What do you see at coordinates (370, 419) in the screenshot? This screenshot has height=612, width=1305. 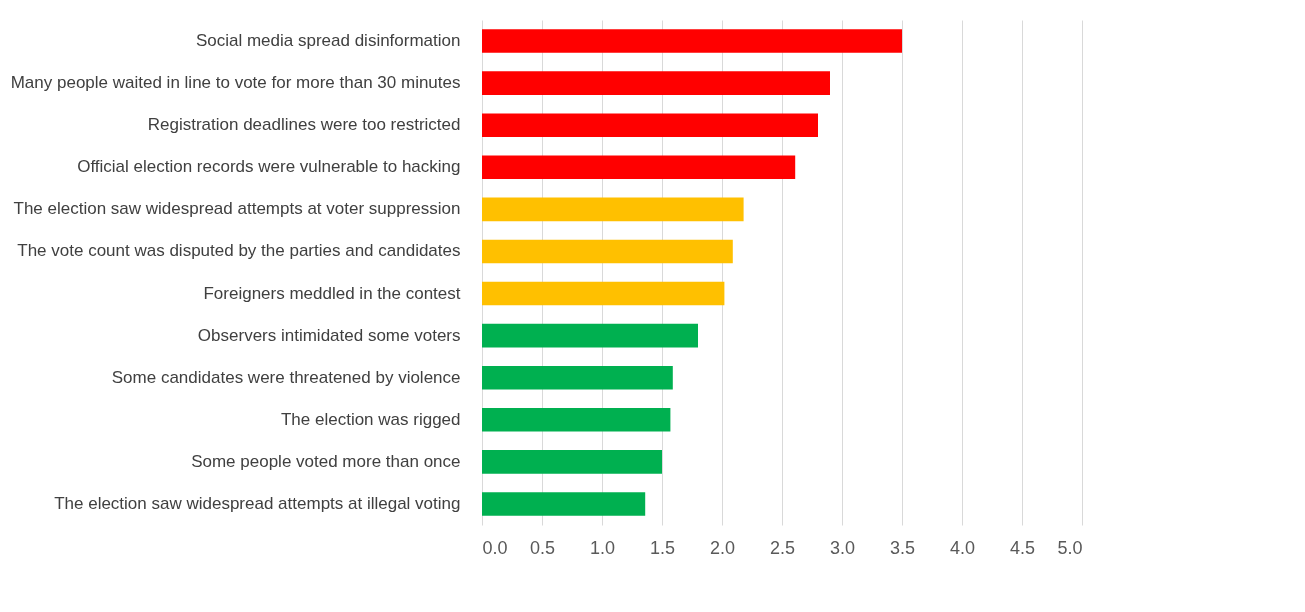 I see `y-tick-label: The election was rigged` at bounding box center [370, 419].